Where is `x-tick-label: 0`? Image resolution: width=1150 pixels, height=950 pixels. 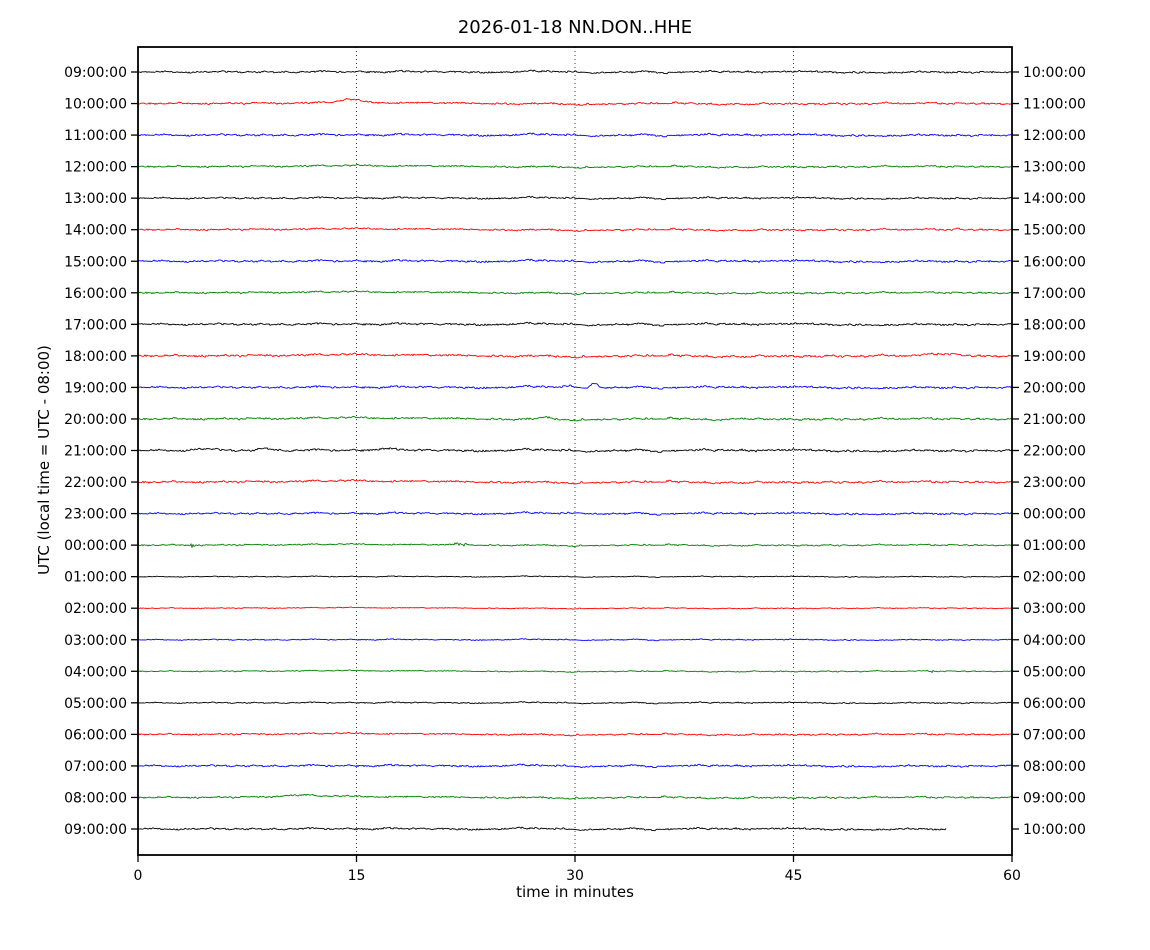 x-tick-label: 0 is located at coordinates (138, 876).